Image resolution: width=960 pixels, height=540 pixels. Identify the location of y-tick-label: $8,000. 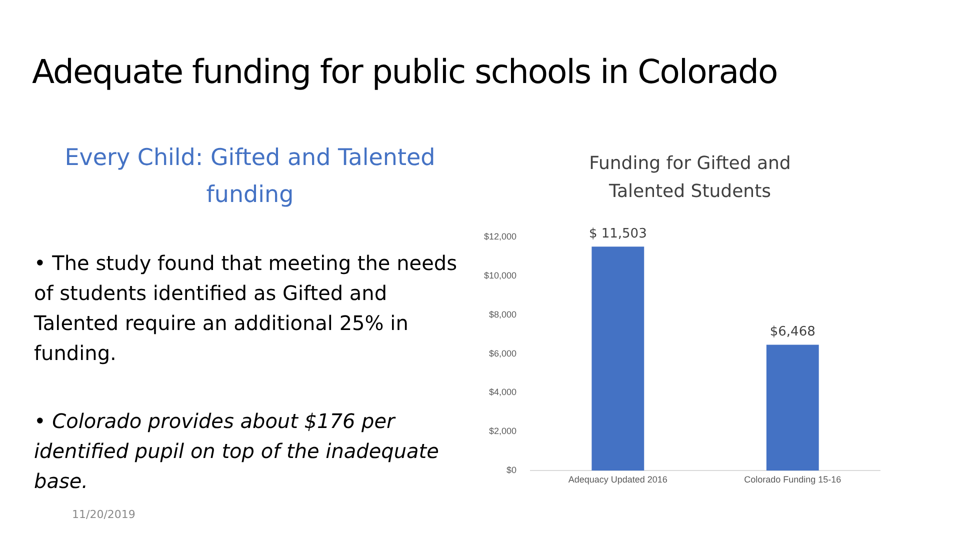
(503, 314).